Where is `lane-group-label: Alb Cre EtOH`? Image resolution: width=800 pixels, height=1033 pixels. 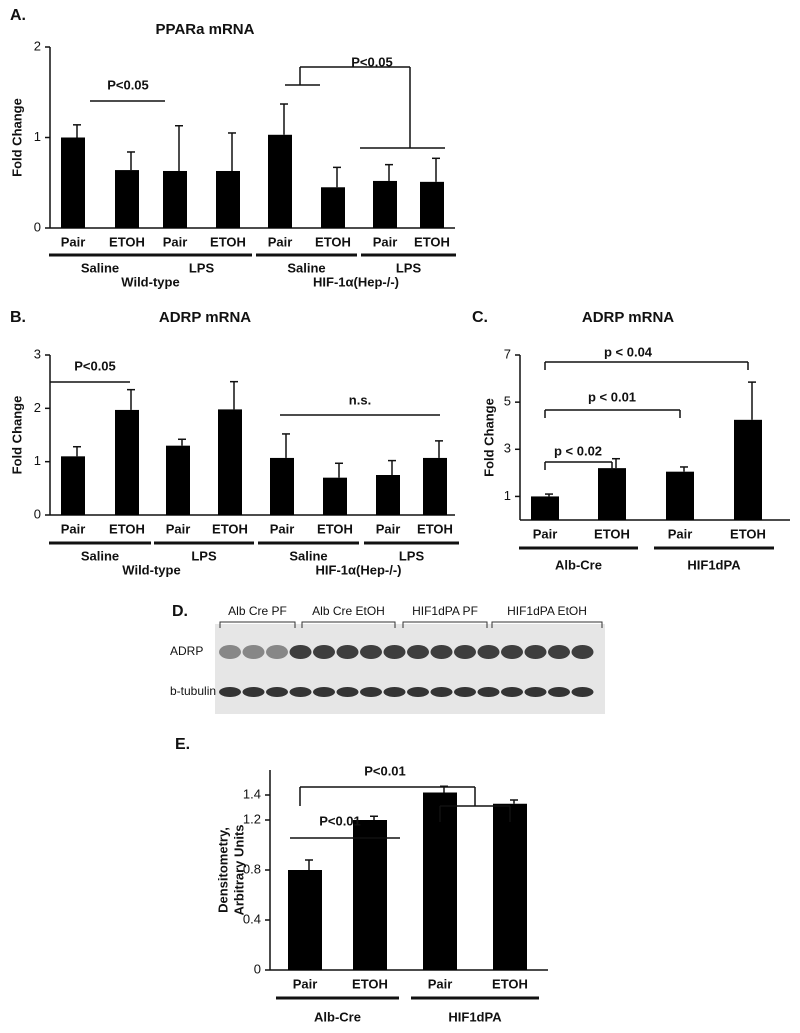
lane-group-label: Alb Cre EtOH is located at coordinates (348, 611).